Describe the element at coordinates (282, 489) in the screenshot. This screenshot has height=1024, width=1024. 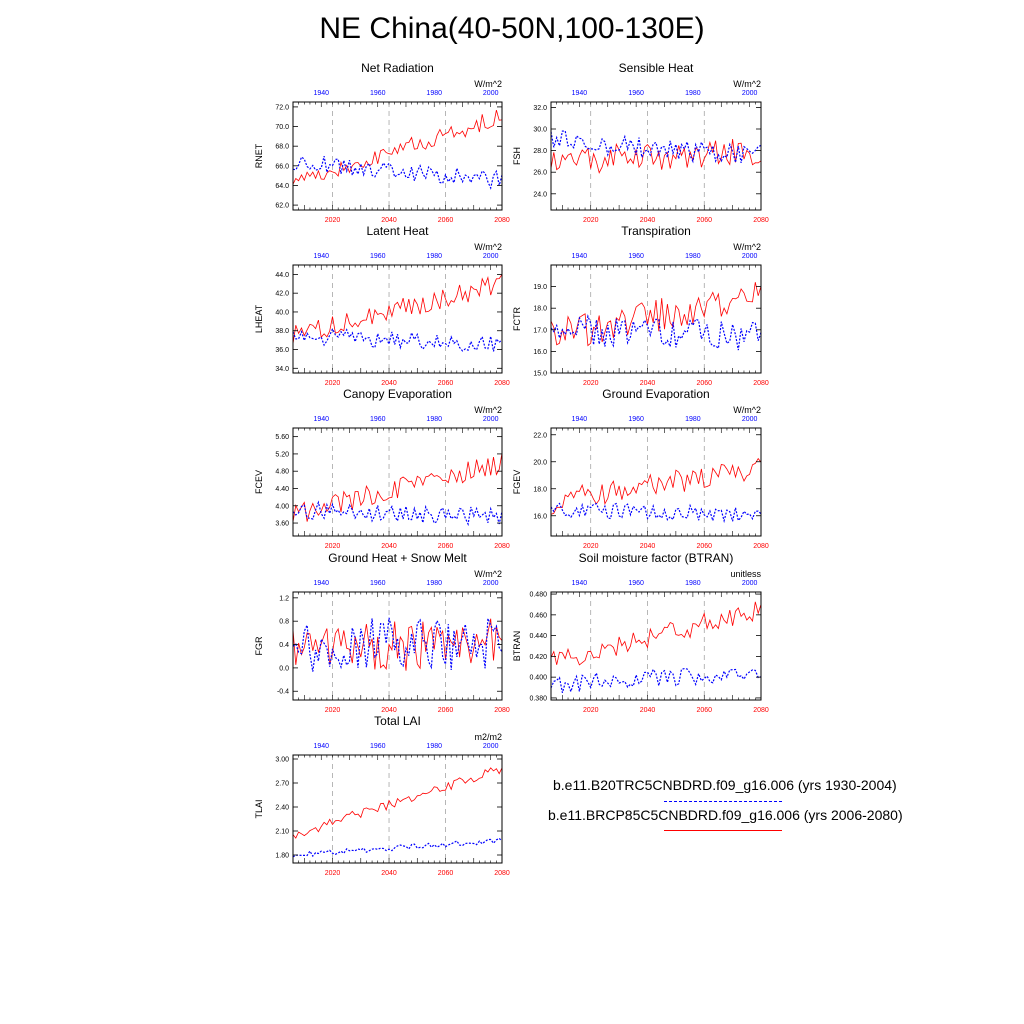
I see `y-tick-label: 4.40` at that location.